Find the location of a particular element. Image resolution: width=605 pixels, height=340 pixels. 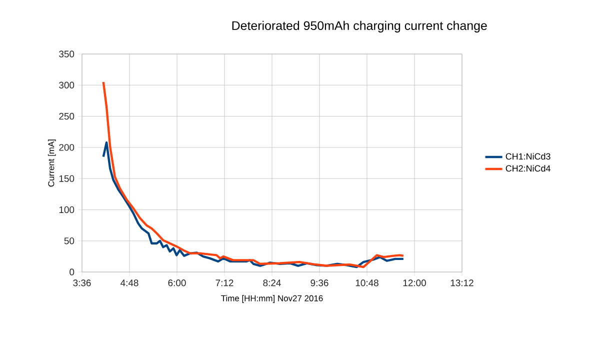

y-tick-label: 350 is located at coordinates (66, 54).